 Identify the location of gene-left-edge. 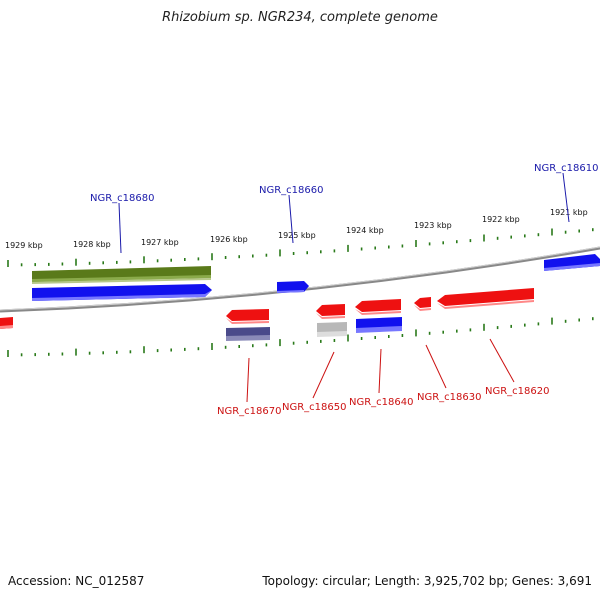
(6, 323).